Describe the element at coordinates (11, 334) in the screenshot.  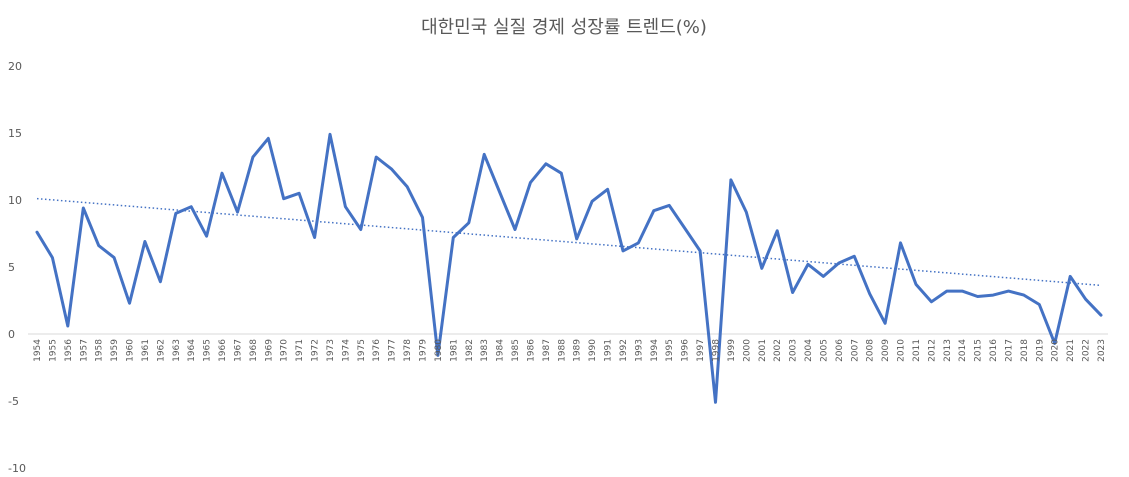
I see `y-tick-label: 0` at that location.